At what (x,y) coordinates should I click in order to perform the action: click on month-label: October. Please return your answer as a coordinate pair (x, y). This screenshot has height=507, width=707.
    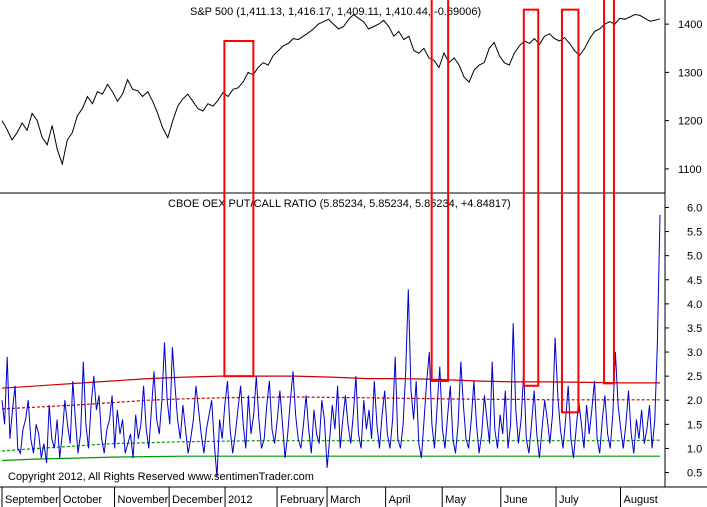
    Looking at the image, I should click on (82, 500).